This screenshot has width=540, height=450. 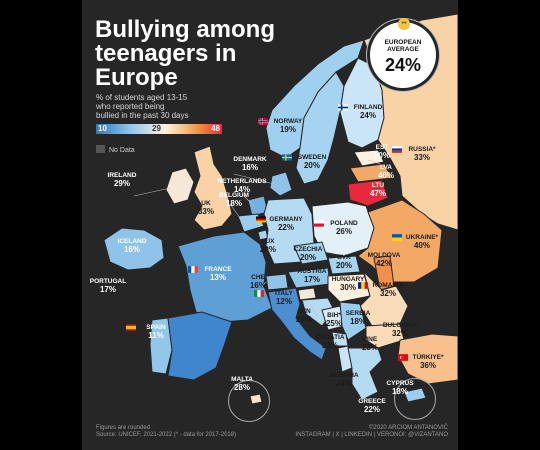 What do you see at coordinates (308, 249) in the screenshot?
I see `country-name: CZECHIA` at bounding box center [308, 249].